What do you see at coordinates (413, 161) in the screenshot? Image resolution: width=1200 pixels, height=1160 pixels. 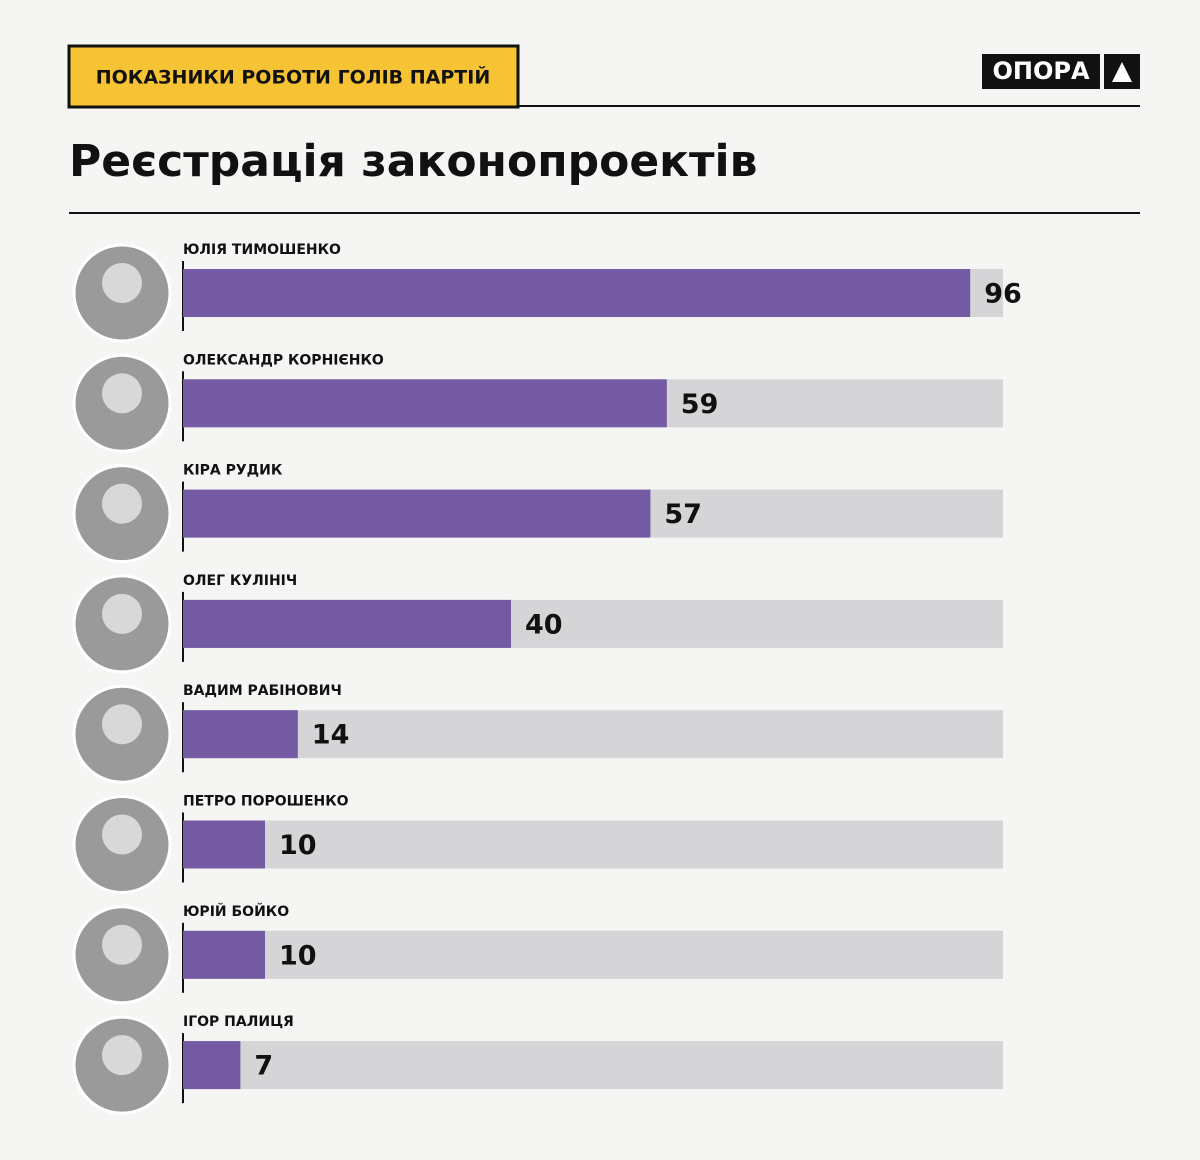 I see `chart-title: Реєстрація законопроектів` at bounding box center [413, 161].